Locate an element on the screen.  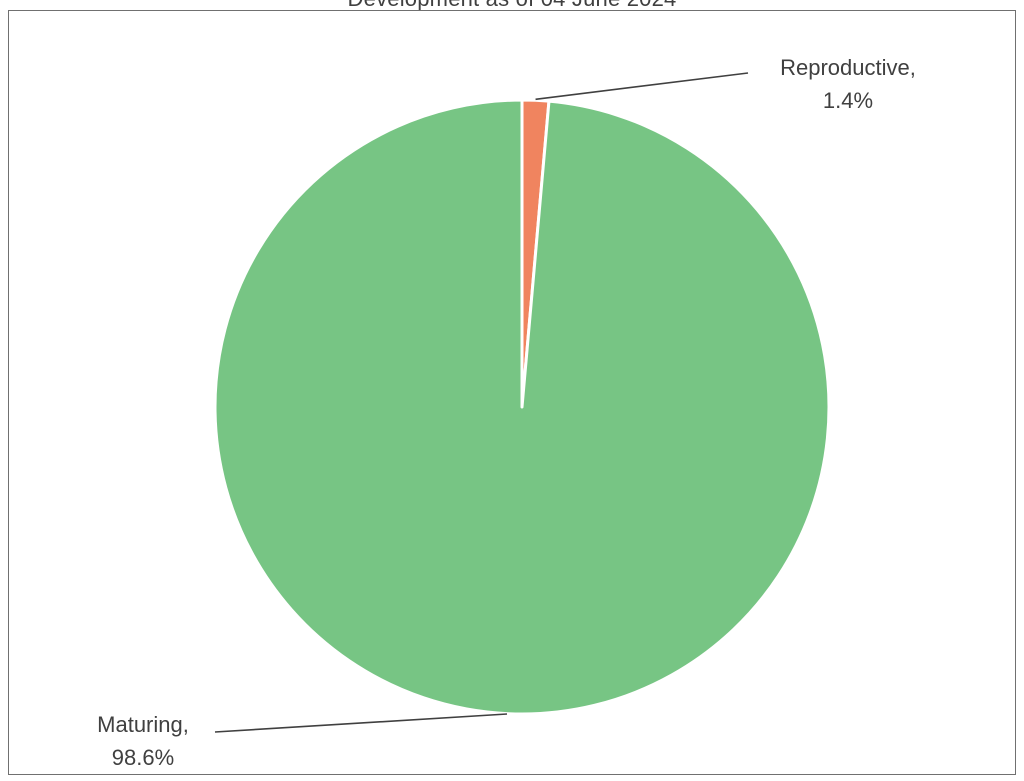
chart-title: Development as of 04 June 2024 is located at coordinates (512, 6).